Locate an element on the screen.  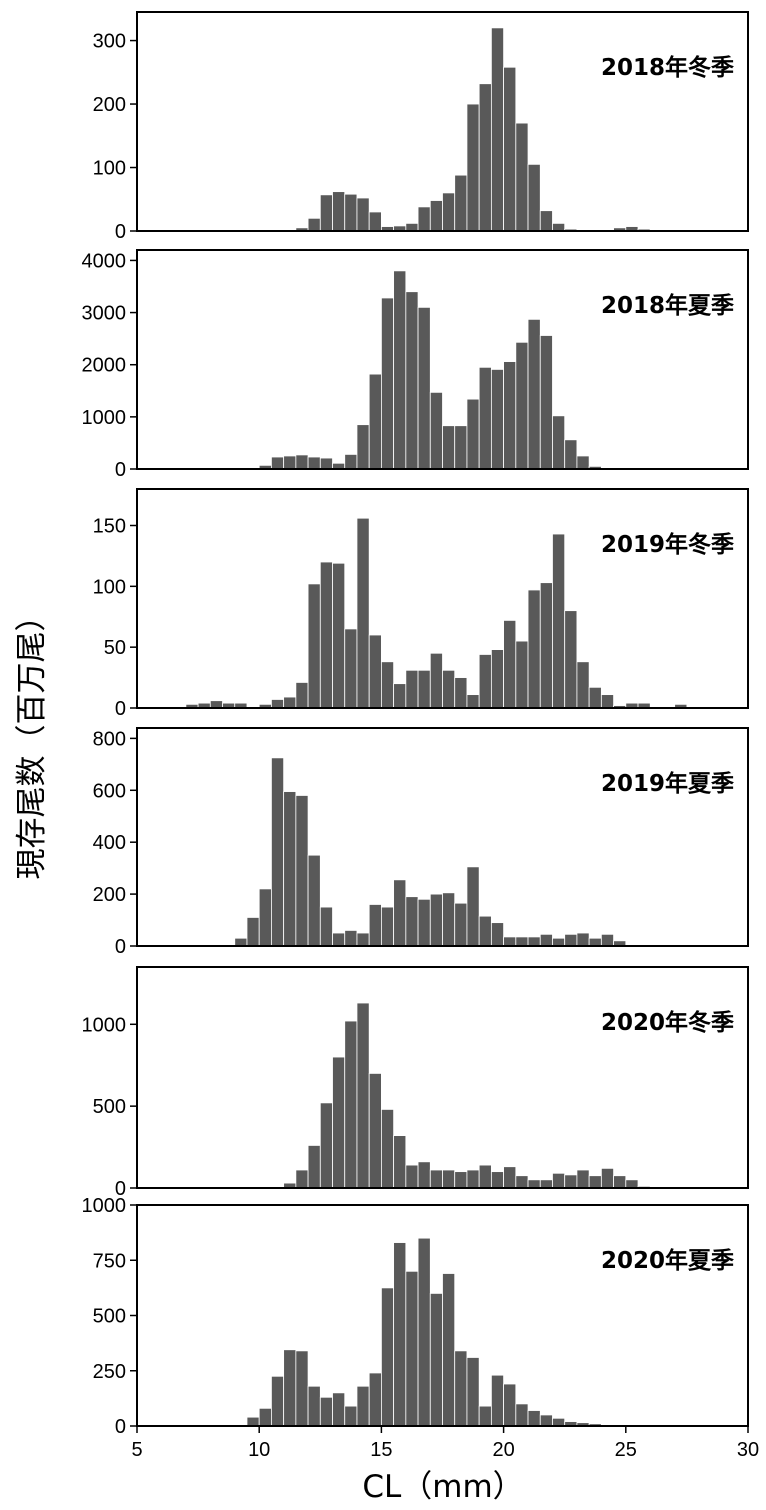
panel-label: 2020年冬季 is located at coordinates (667, 1022).